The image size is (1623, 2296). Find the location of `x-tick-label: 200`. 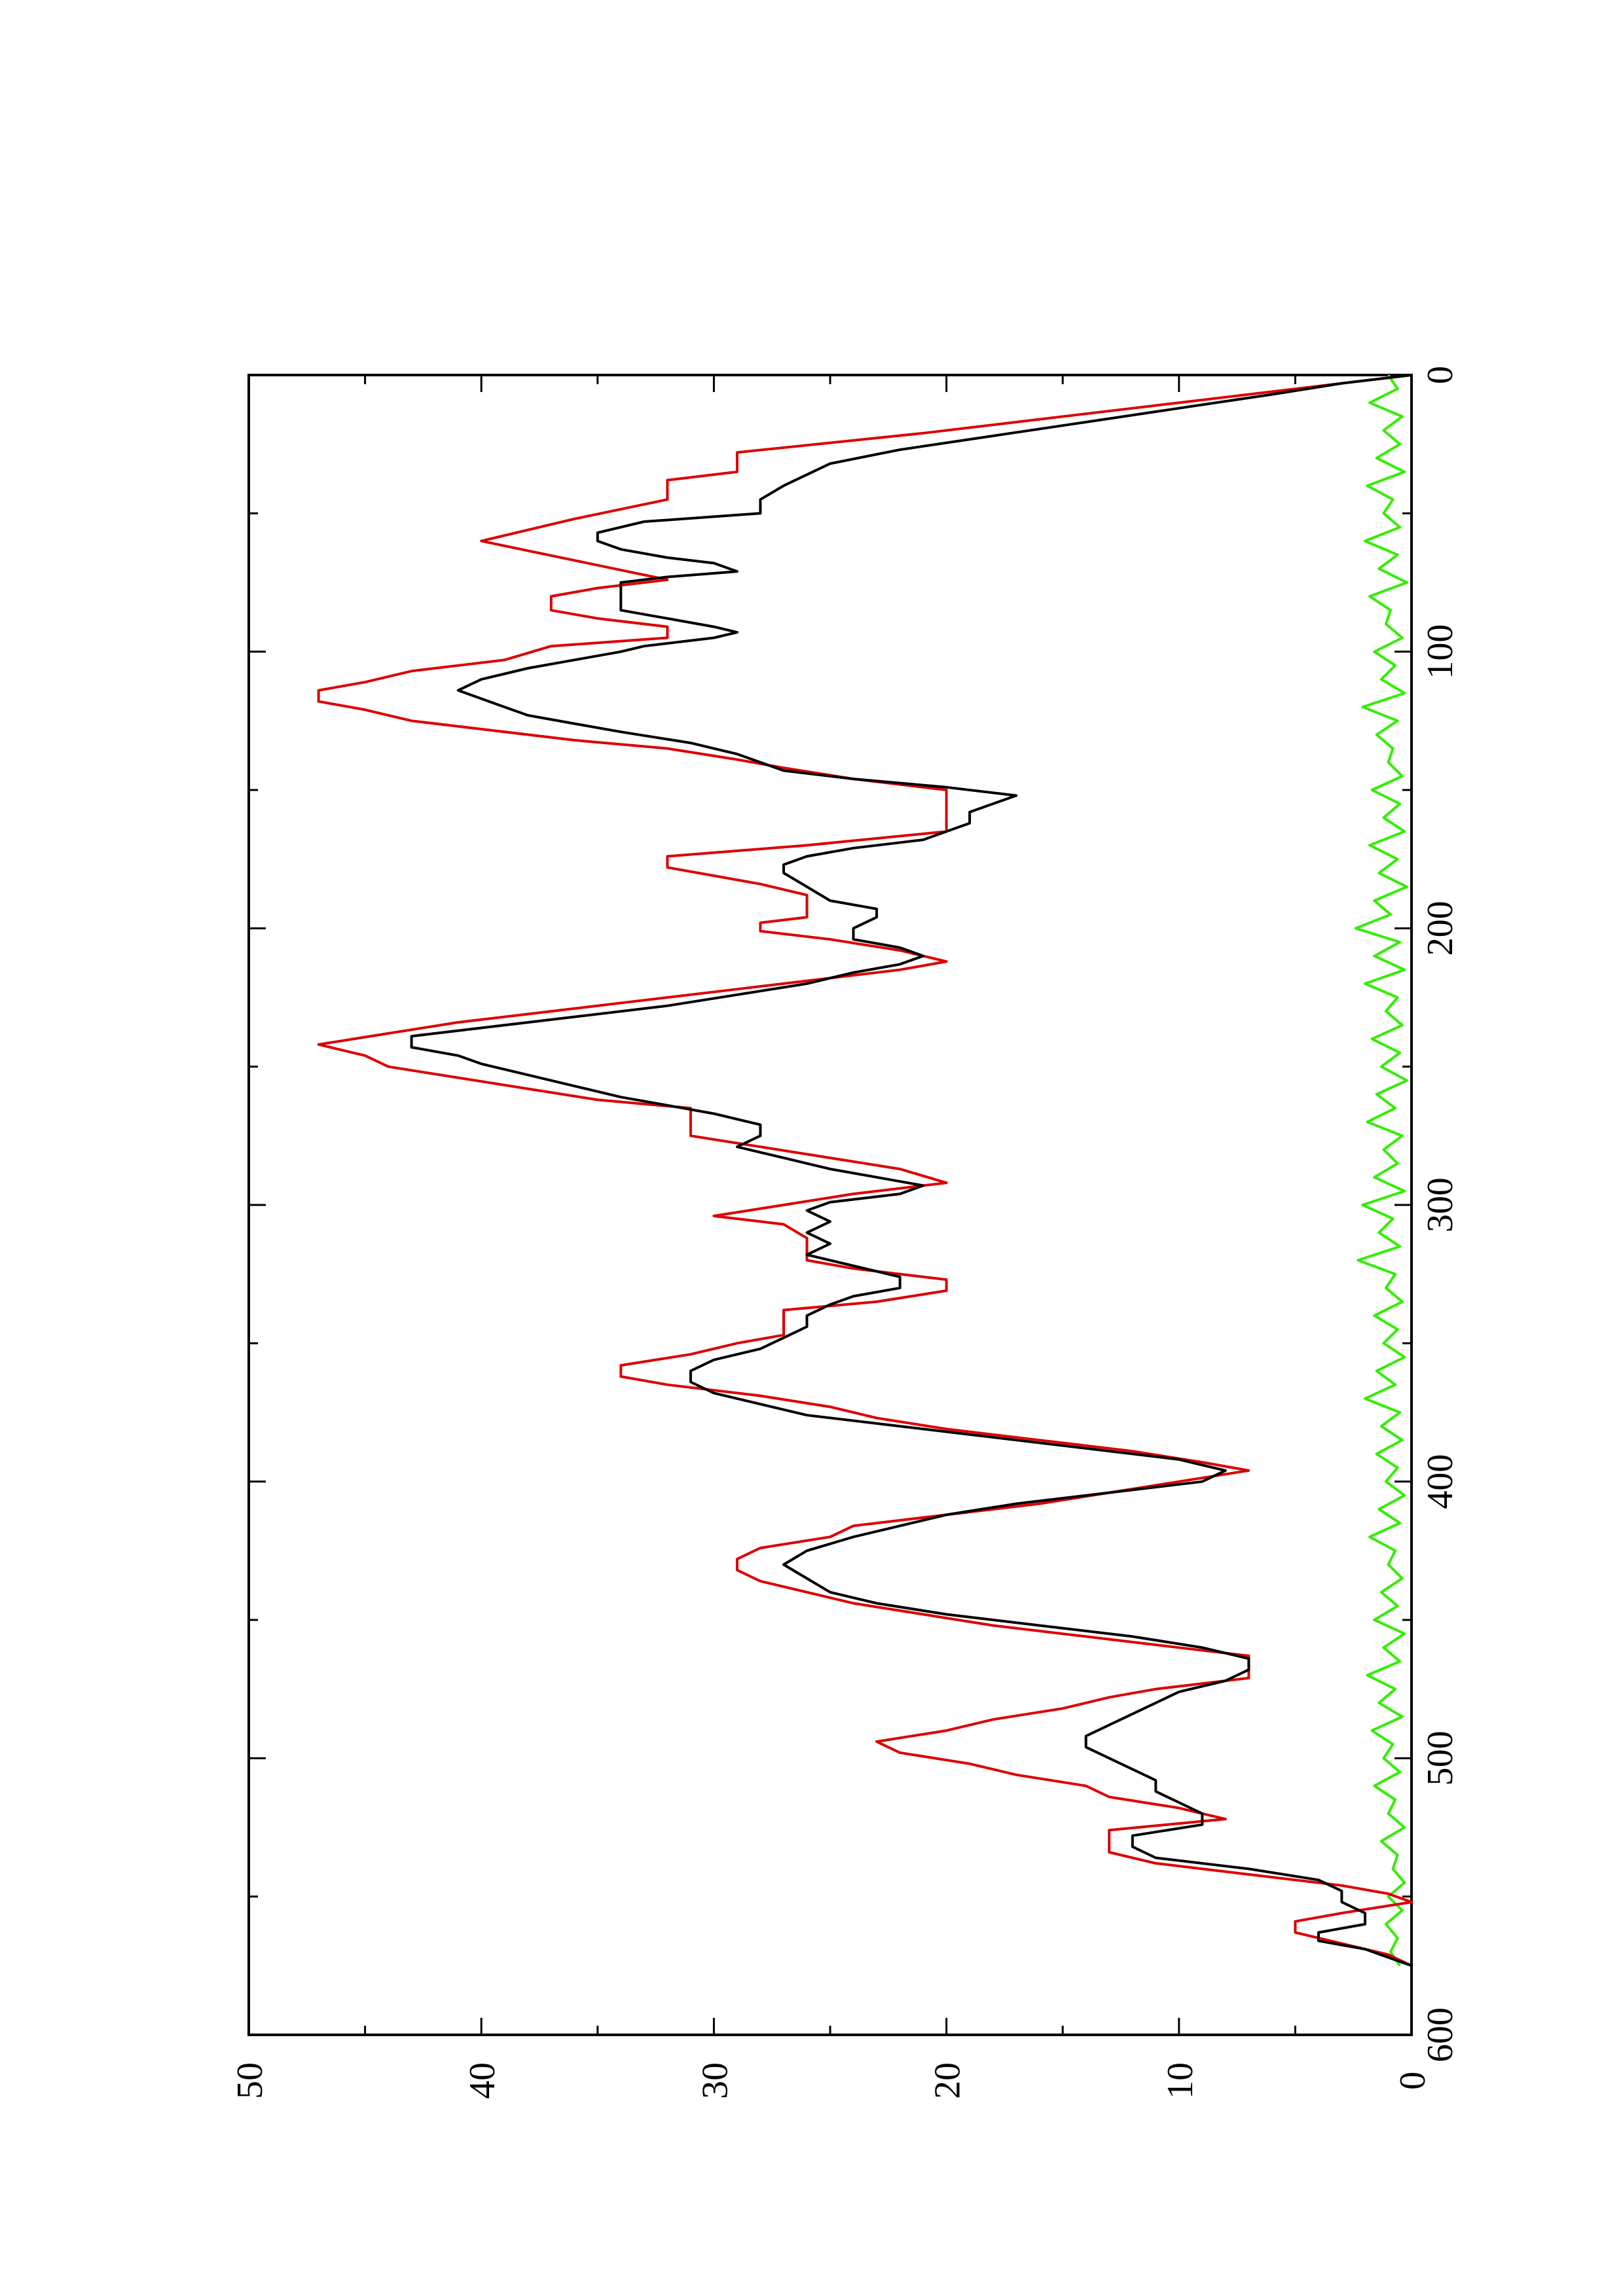

x-tick-label: 200 is located at coordinates (1440, 928).